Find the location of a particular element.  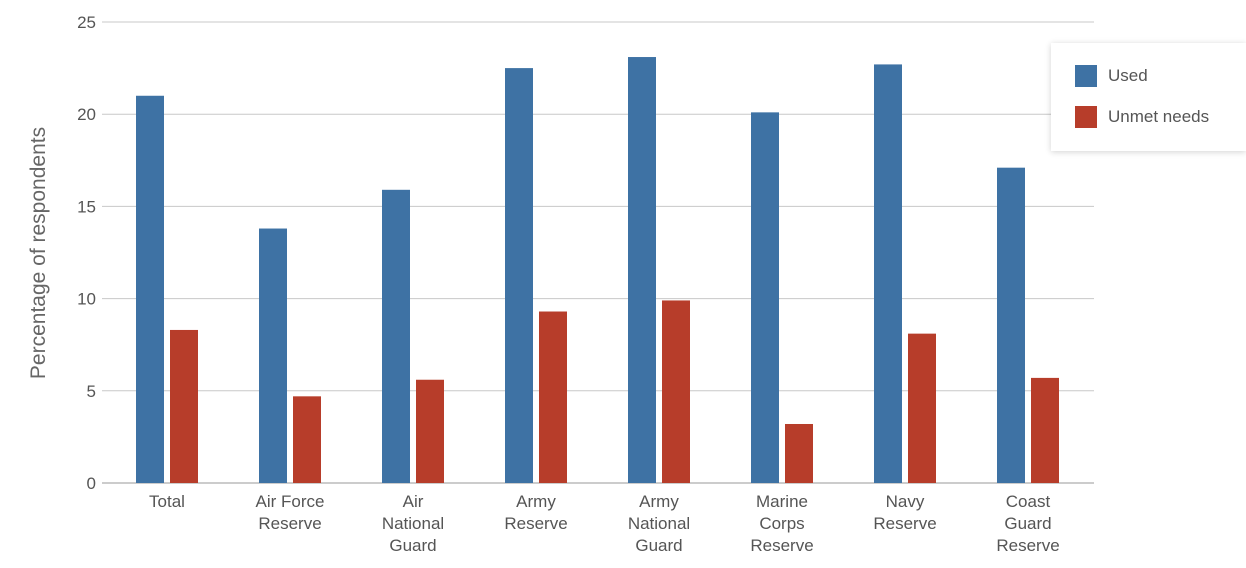

legend-swatch-unmet-needs is located at coordinates (1086, 117).